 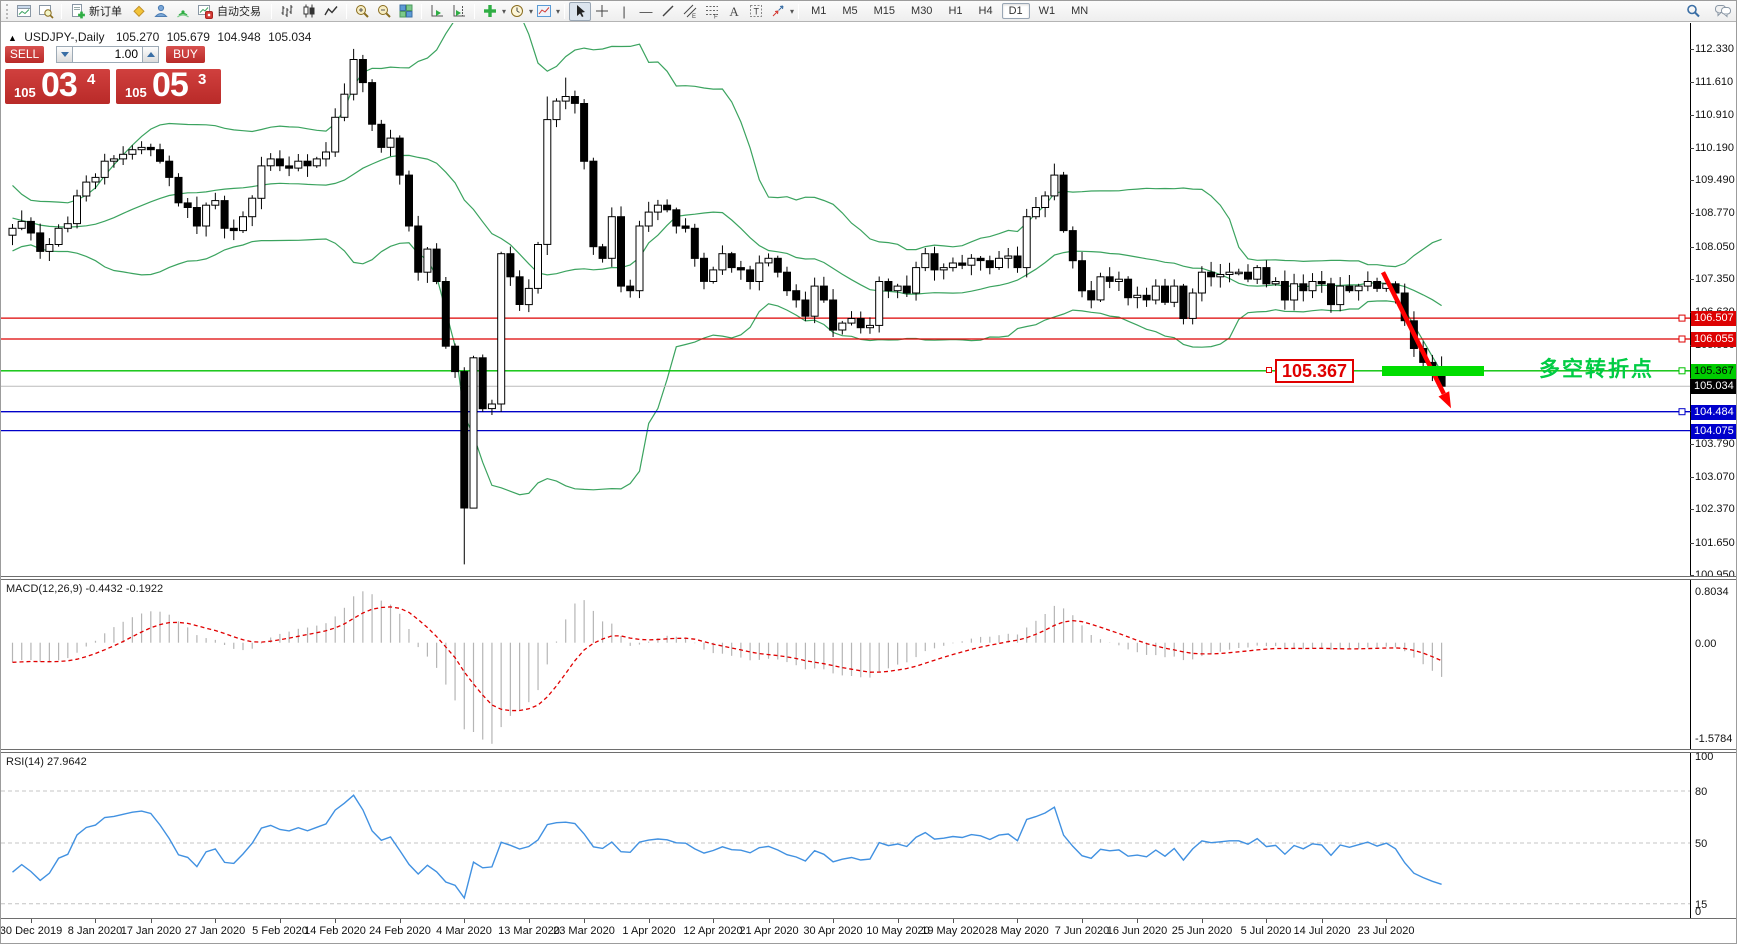 What do you see at coordinates (985, 11) in the screenshot?
I see `timeframe-button-h4: H4` at bounding box center [985, 11].